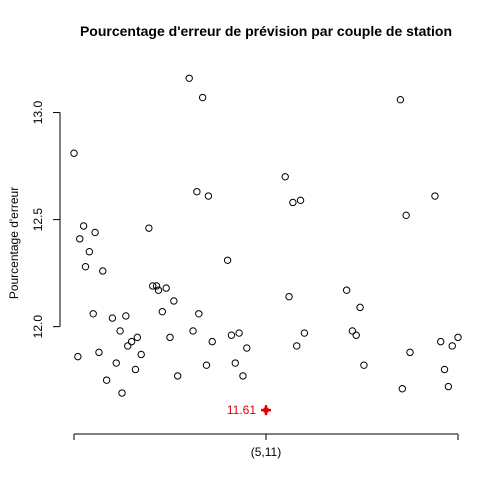  What do you see at coordinates (266, 452) in the screenshot?
I see `x-tick-label: (5,11)` at bounding box center [266, 452].